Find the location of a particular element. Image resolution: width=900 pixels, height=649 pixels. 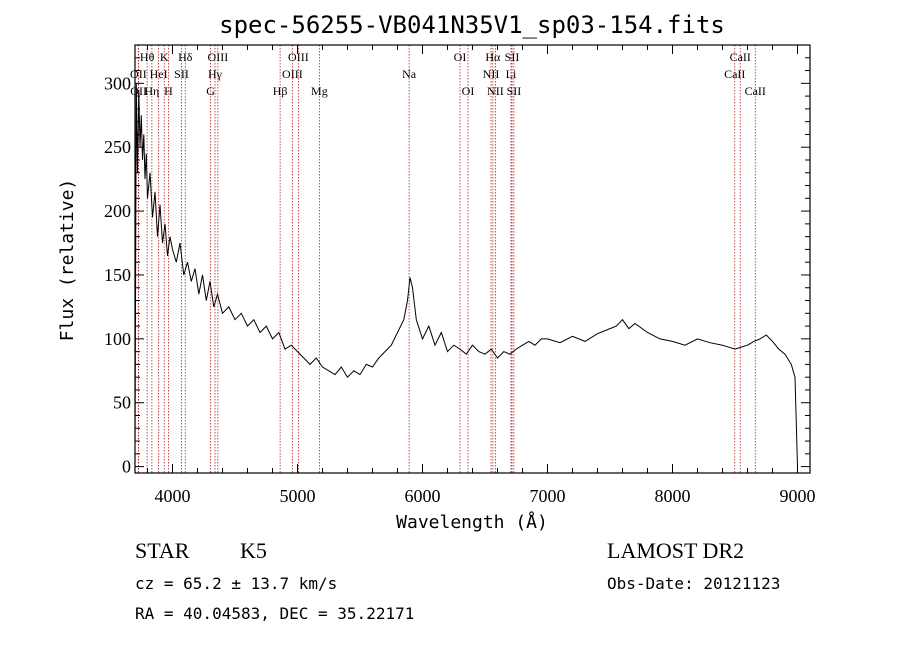

redshift-text: cz = 65.2 ± 13.7 km/s is located at coordinates (236, 583).